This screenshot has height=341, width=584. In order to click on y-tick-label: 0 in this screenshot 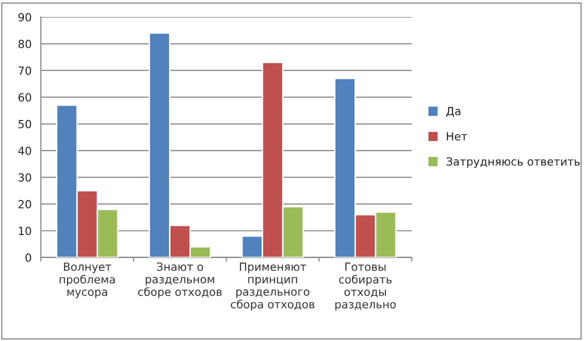, I will do `click(29, 257)`.